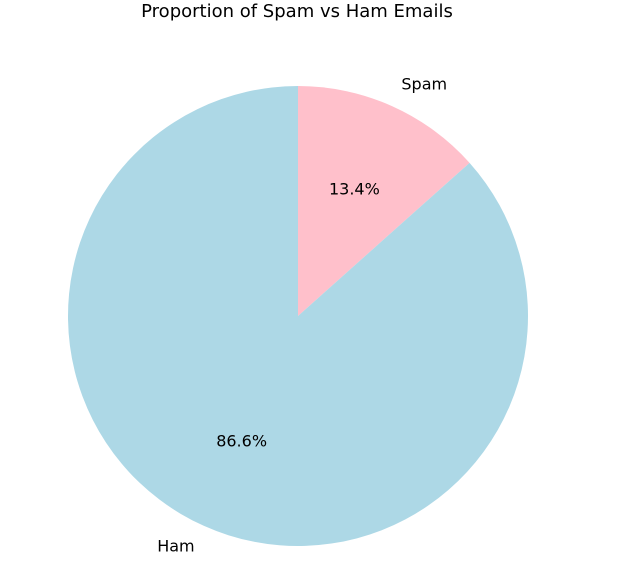 Image resolution: width=642 pixels, height=567 pixels. I want to click on pie-slice-spam, so click(384, 201).